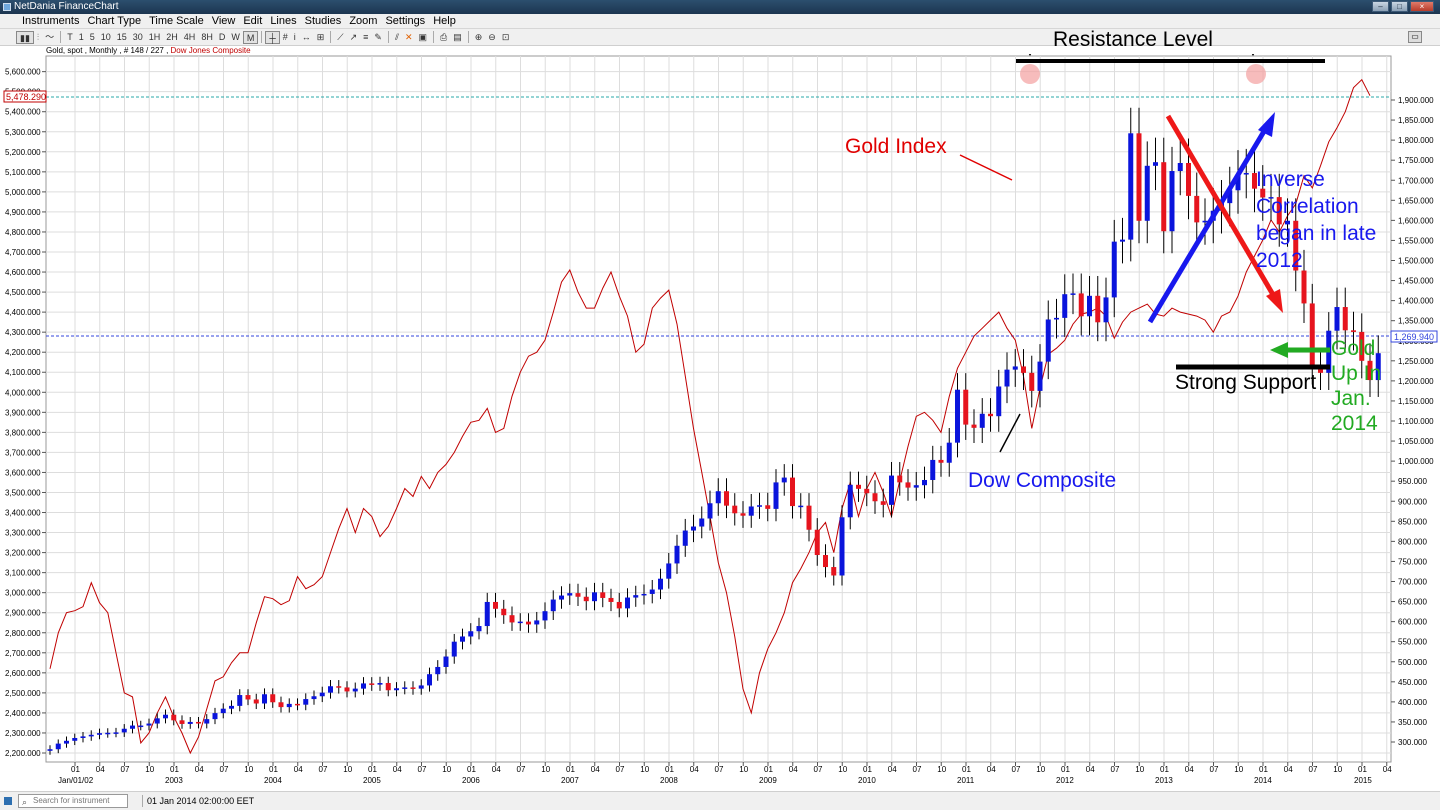  Describe the element at coordinates (207, 36) in the screenshot. I see `timeframe-8h: 8H` at that location.